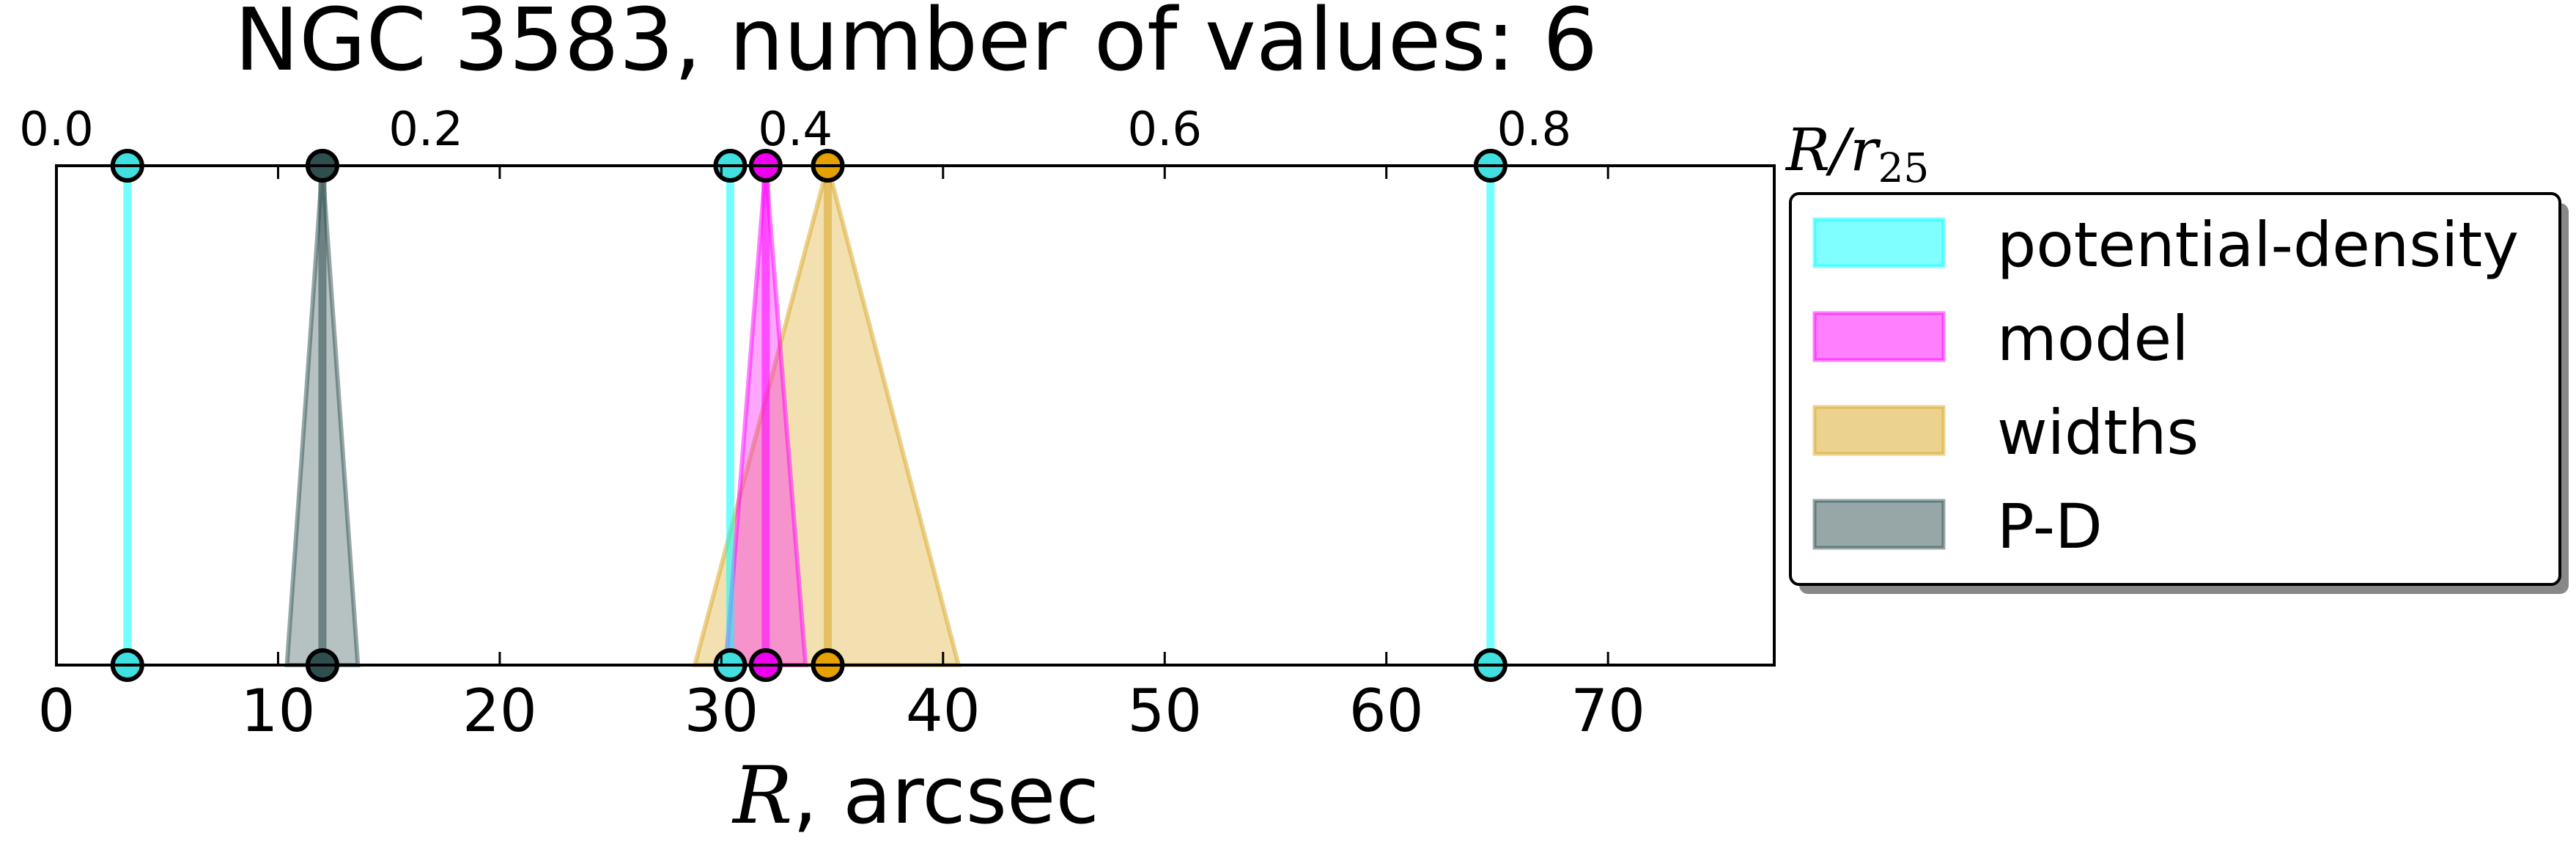 The image size is (2576, 855). Describe the element at coordinates (2258, 245) in the screenshot. I see `legend-label-potential-density: potential-density` at that location.